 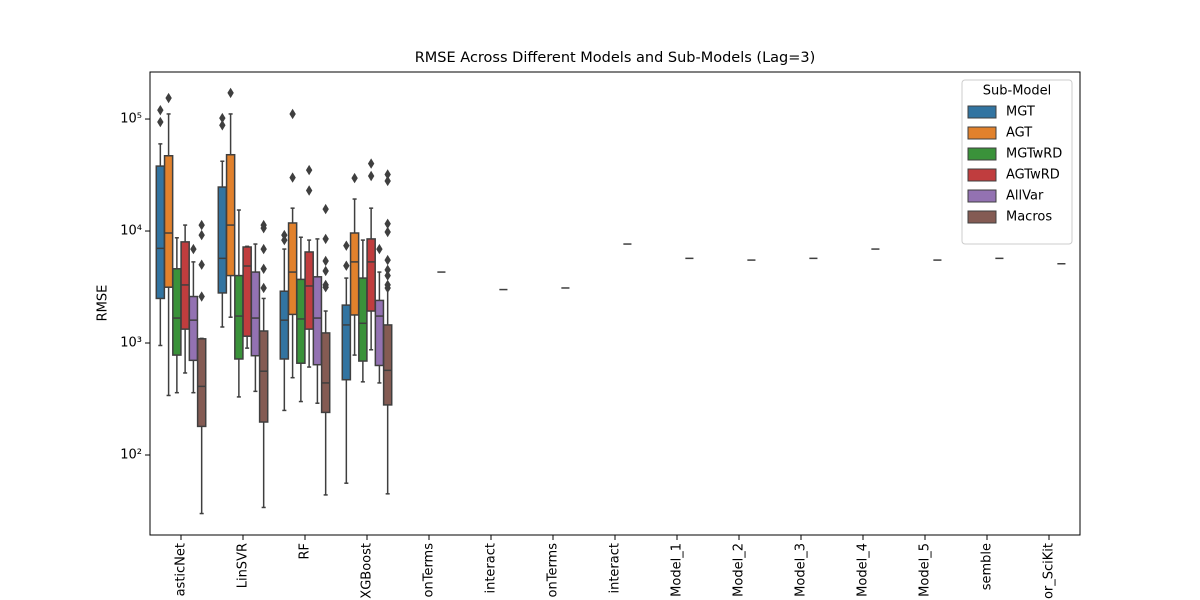 I want to click on x-tick-label: Model_4, so click(x=863, y=570).